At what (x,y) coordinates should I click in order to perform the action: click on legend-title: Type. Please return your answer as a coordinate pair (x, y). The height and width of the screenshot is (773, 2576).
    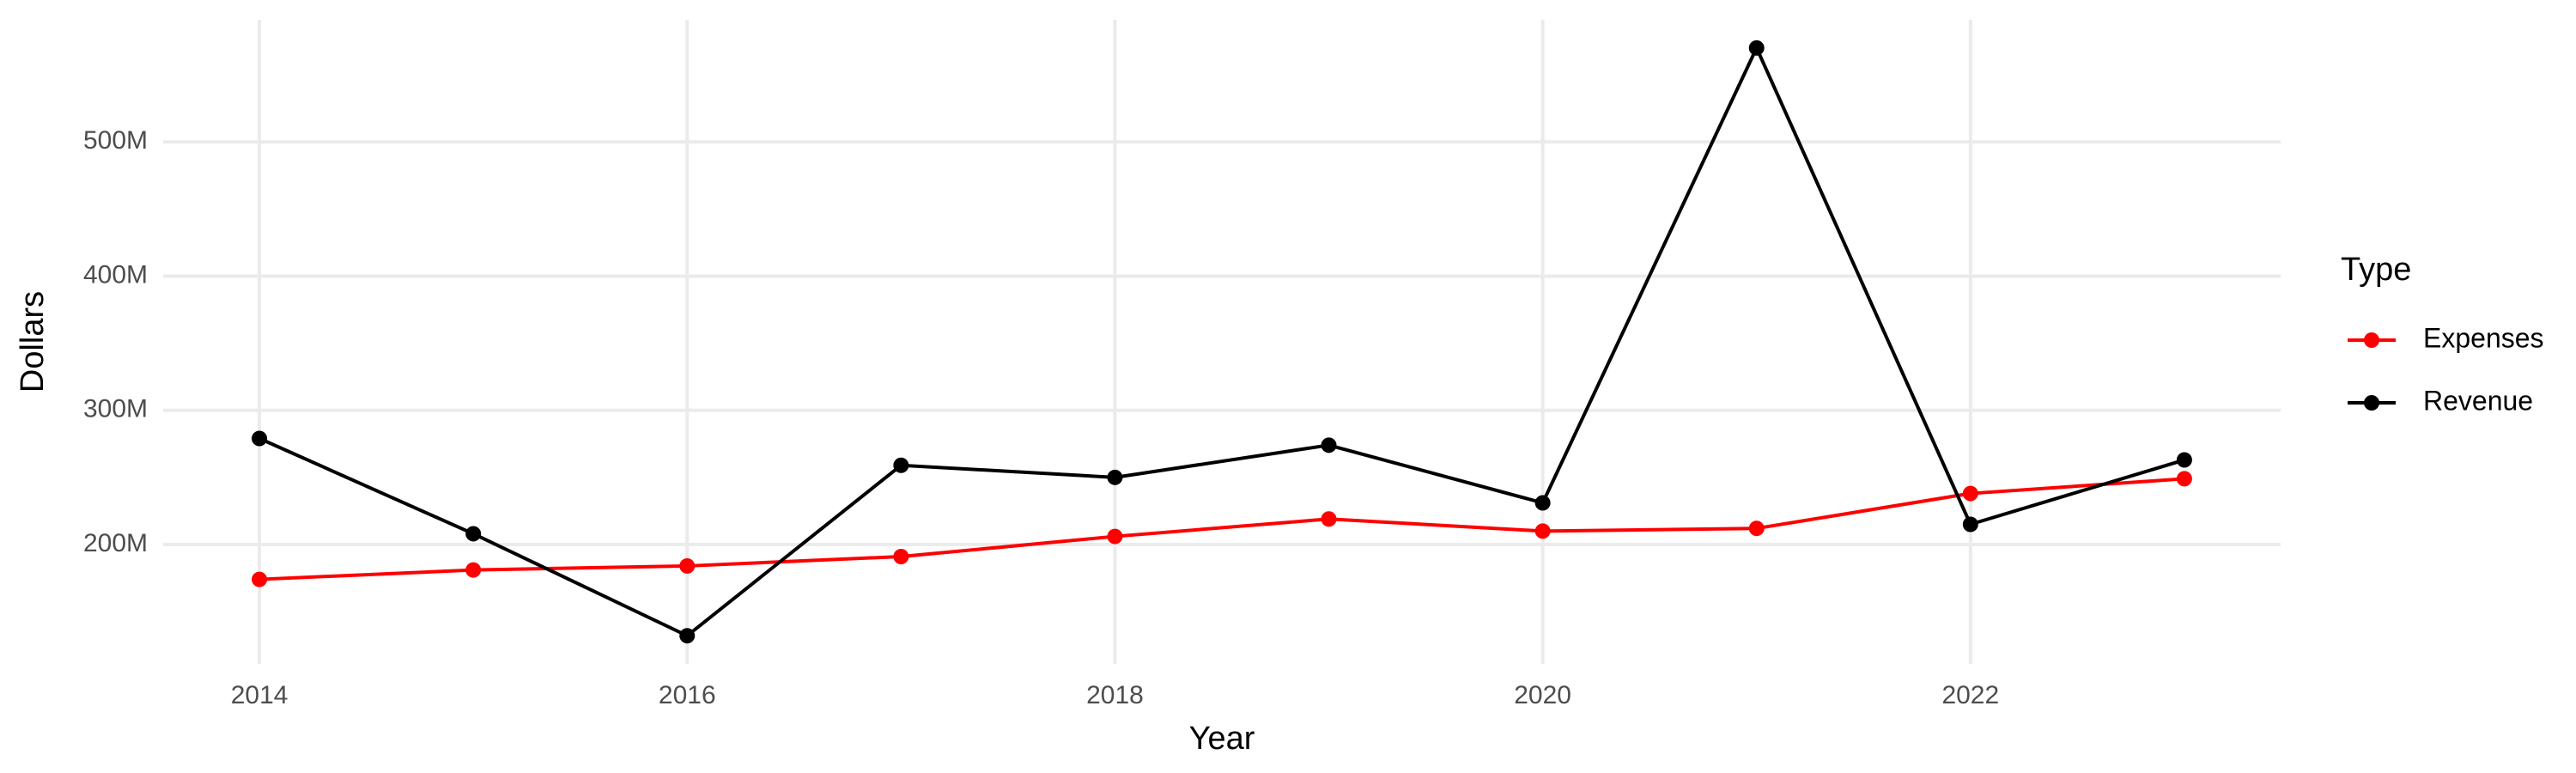
    Looking at the image, I should click on (2376, 270).